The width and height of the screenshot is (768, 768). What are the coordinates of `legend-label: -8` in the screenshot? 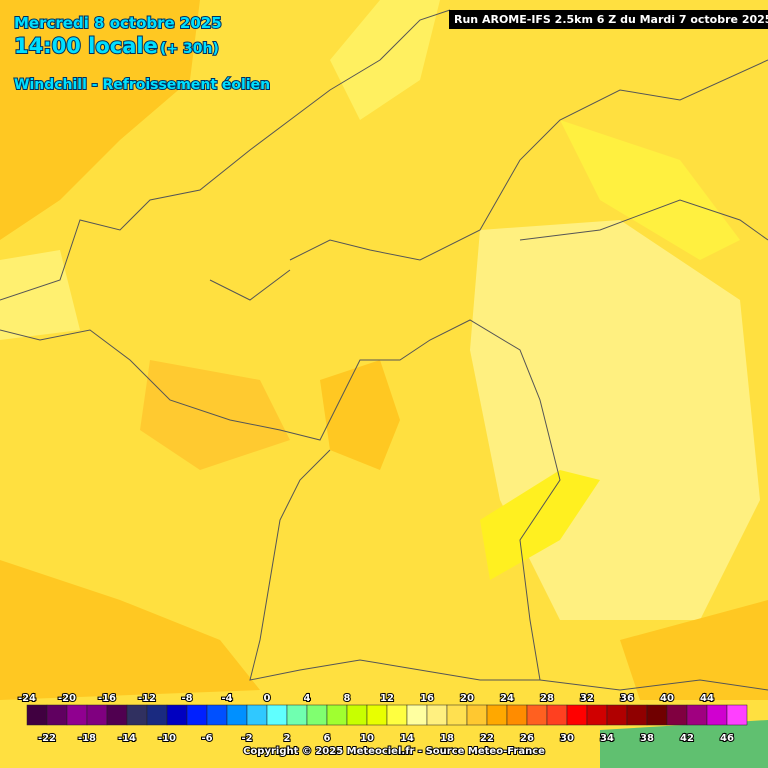 It's located at (186, 698).